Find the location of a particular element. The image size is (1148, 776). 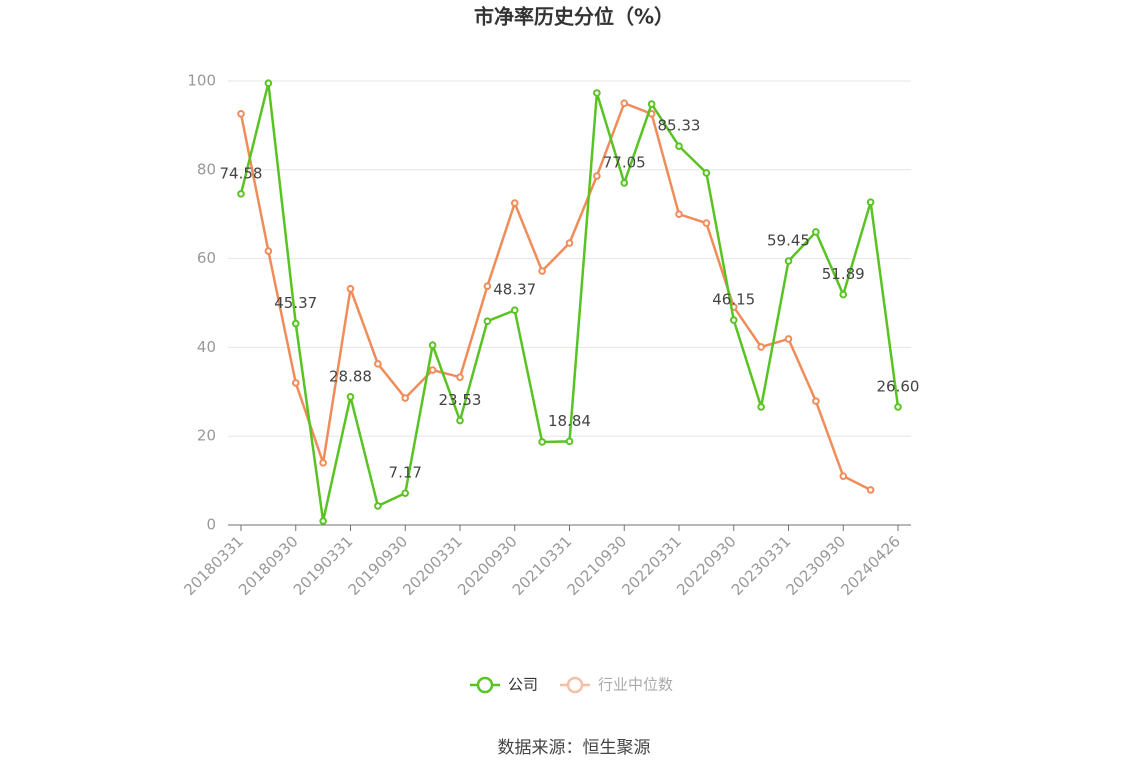

data-label: 48.37 is located at coordinates (514, 290).